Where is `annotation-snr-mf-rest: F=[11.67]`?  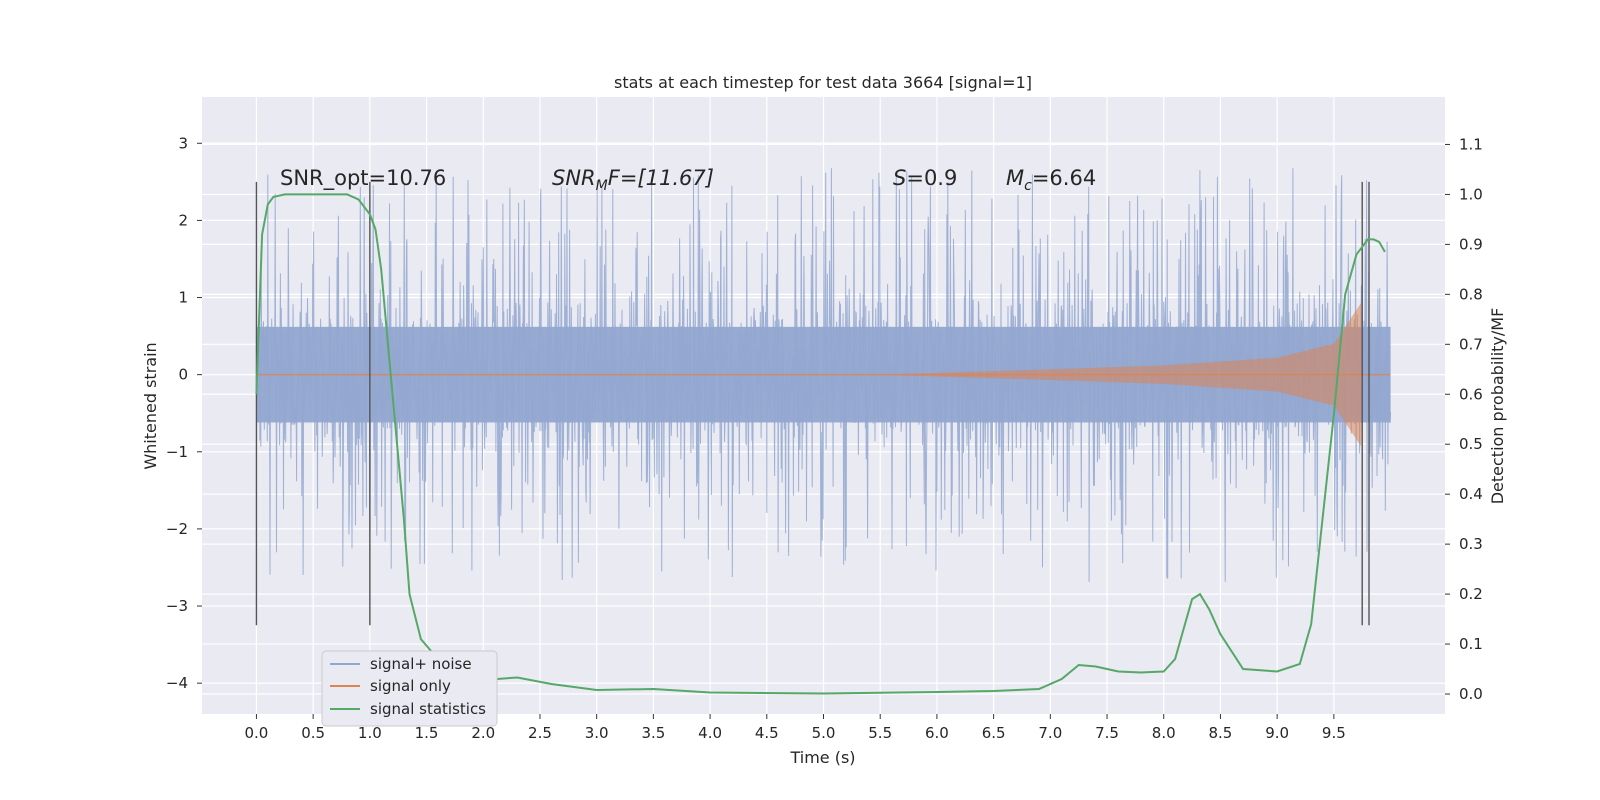 annotation-snr-mf-rest: F=[11.67] is located at coordinates (661, 178).